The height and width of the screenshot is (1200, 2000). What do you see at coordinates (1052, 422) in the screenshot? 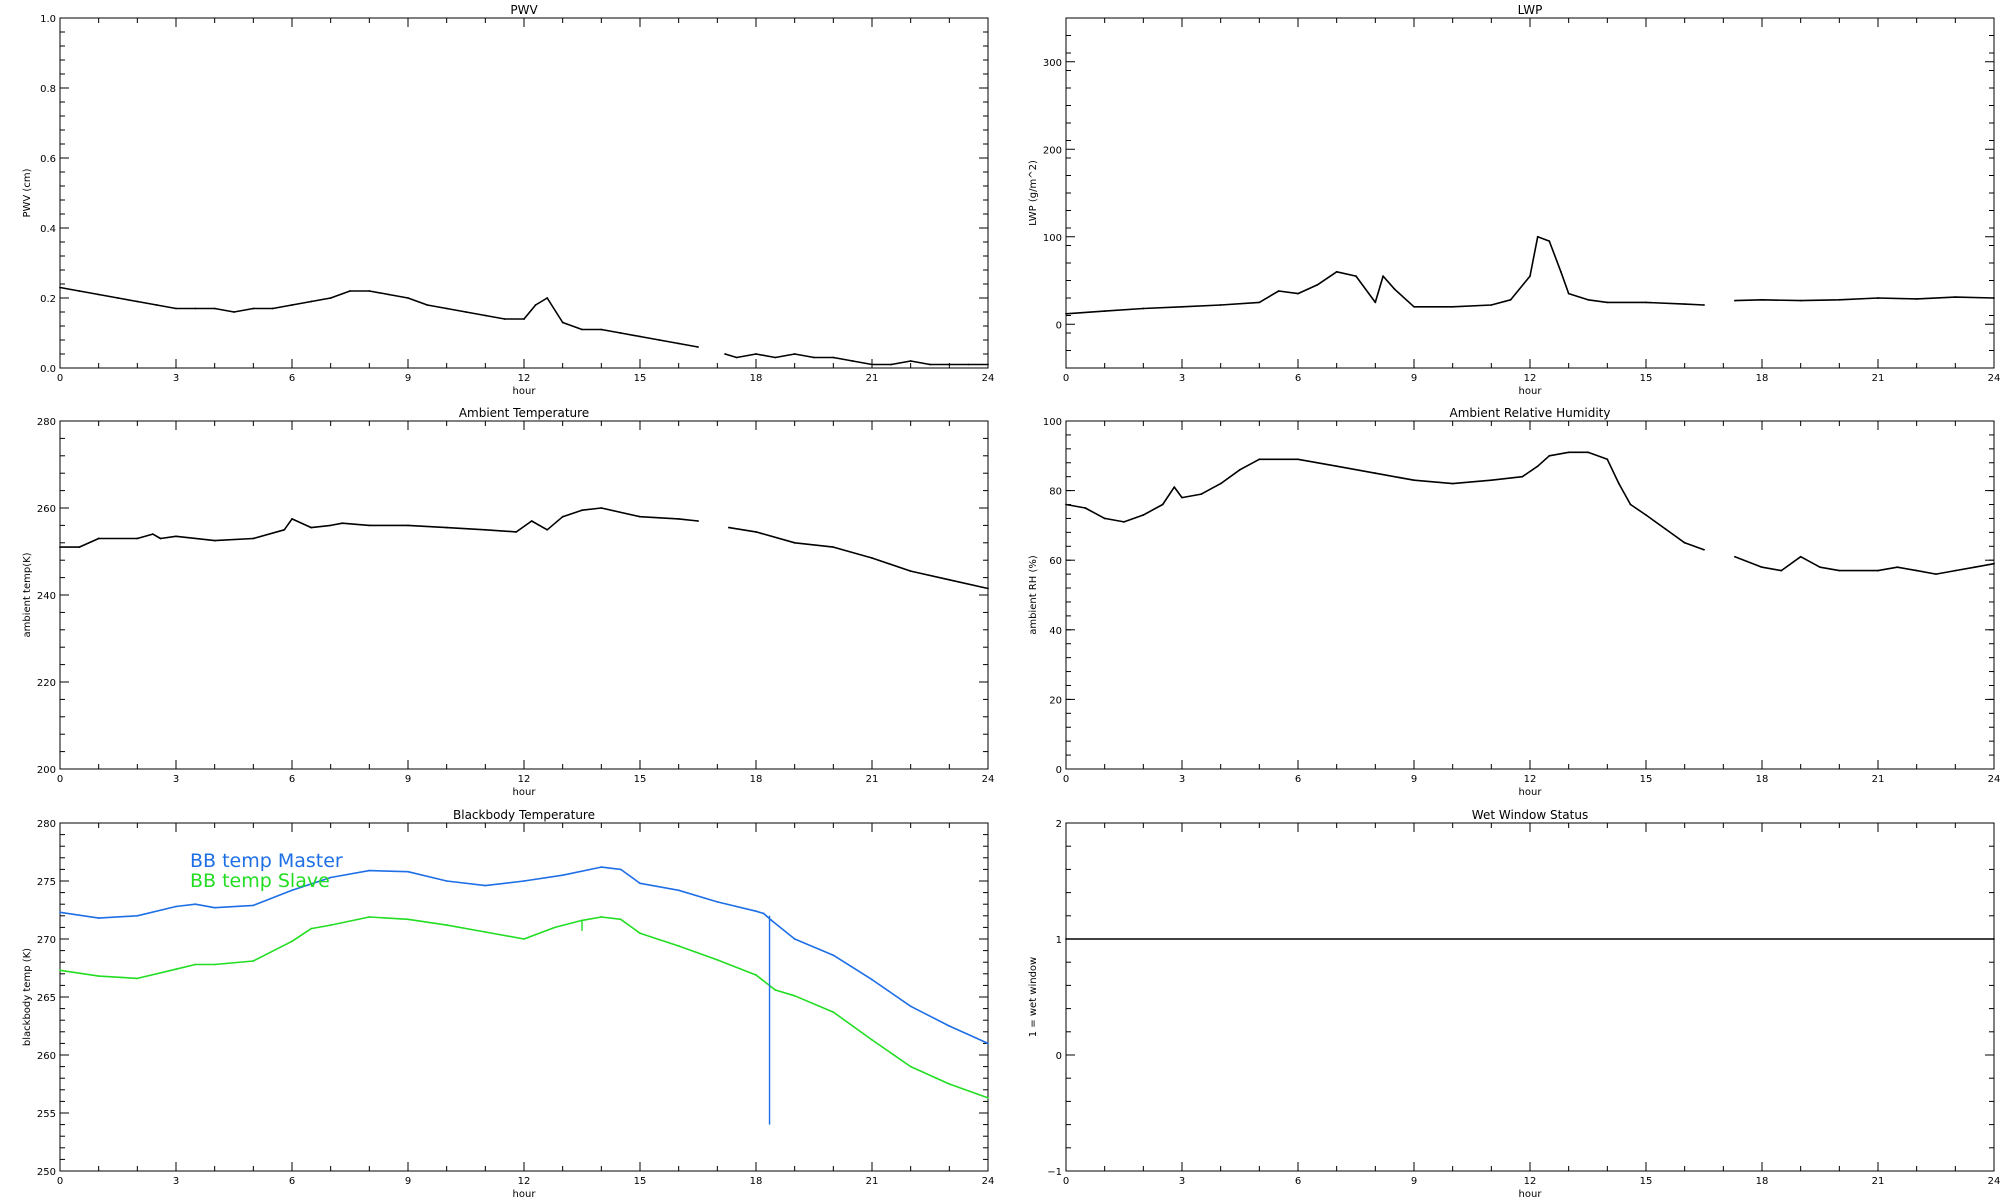
I see `y-tick-label: 100` at bounding box center [1052, 422].